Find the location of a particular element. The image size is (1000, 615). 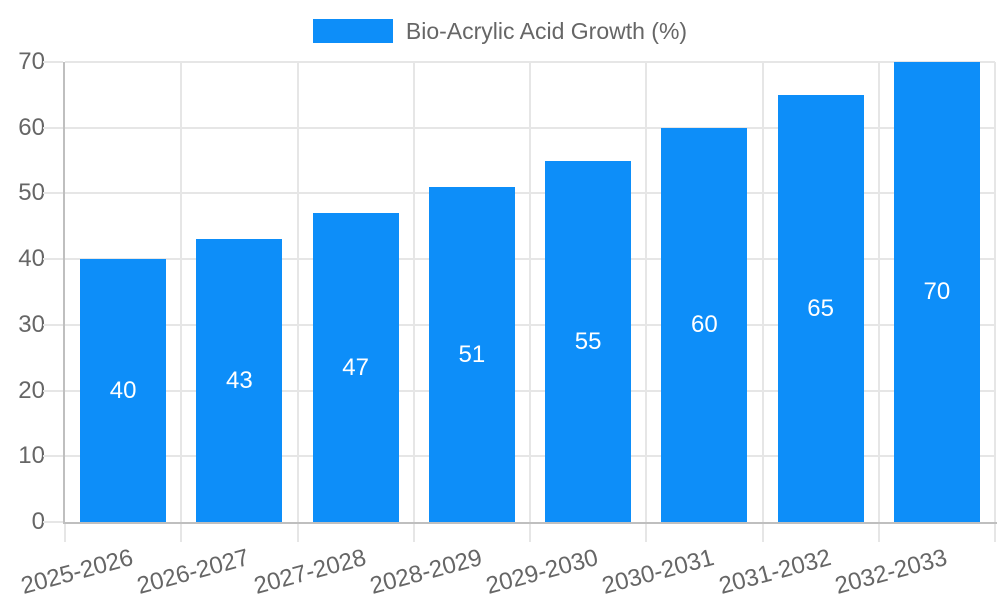

bar-value-label: 55 is located at coordinates (588, 341).